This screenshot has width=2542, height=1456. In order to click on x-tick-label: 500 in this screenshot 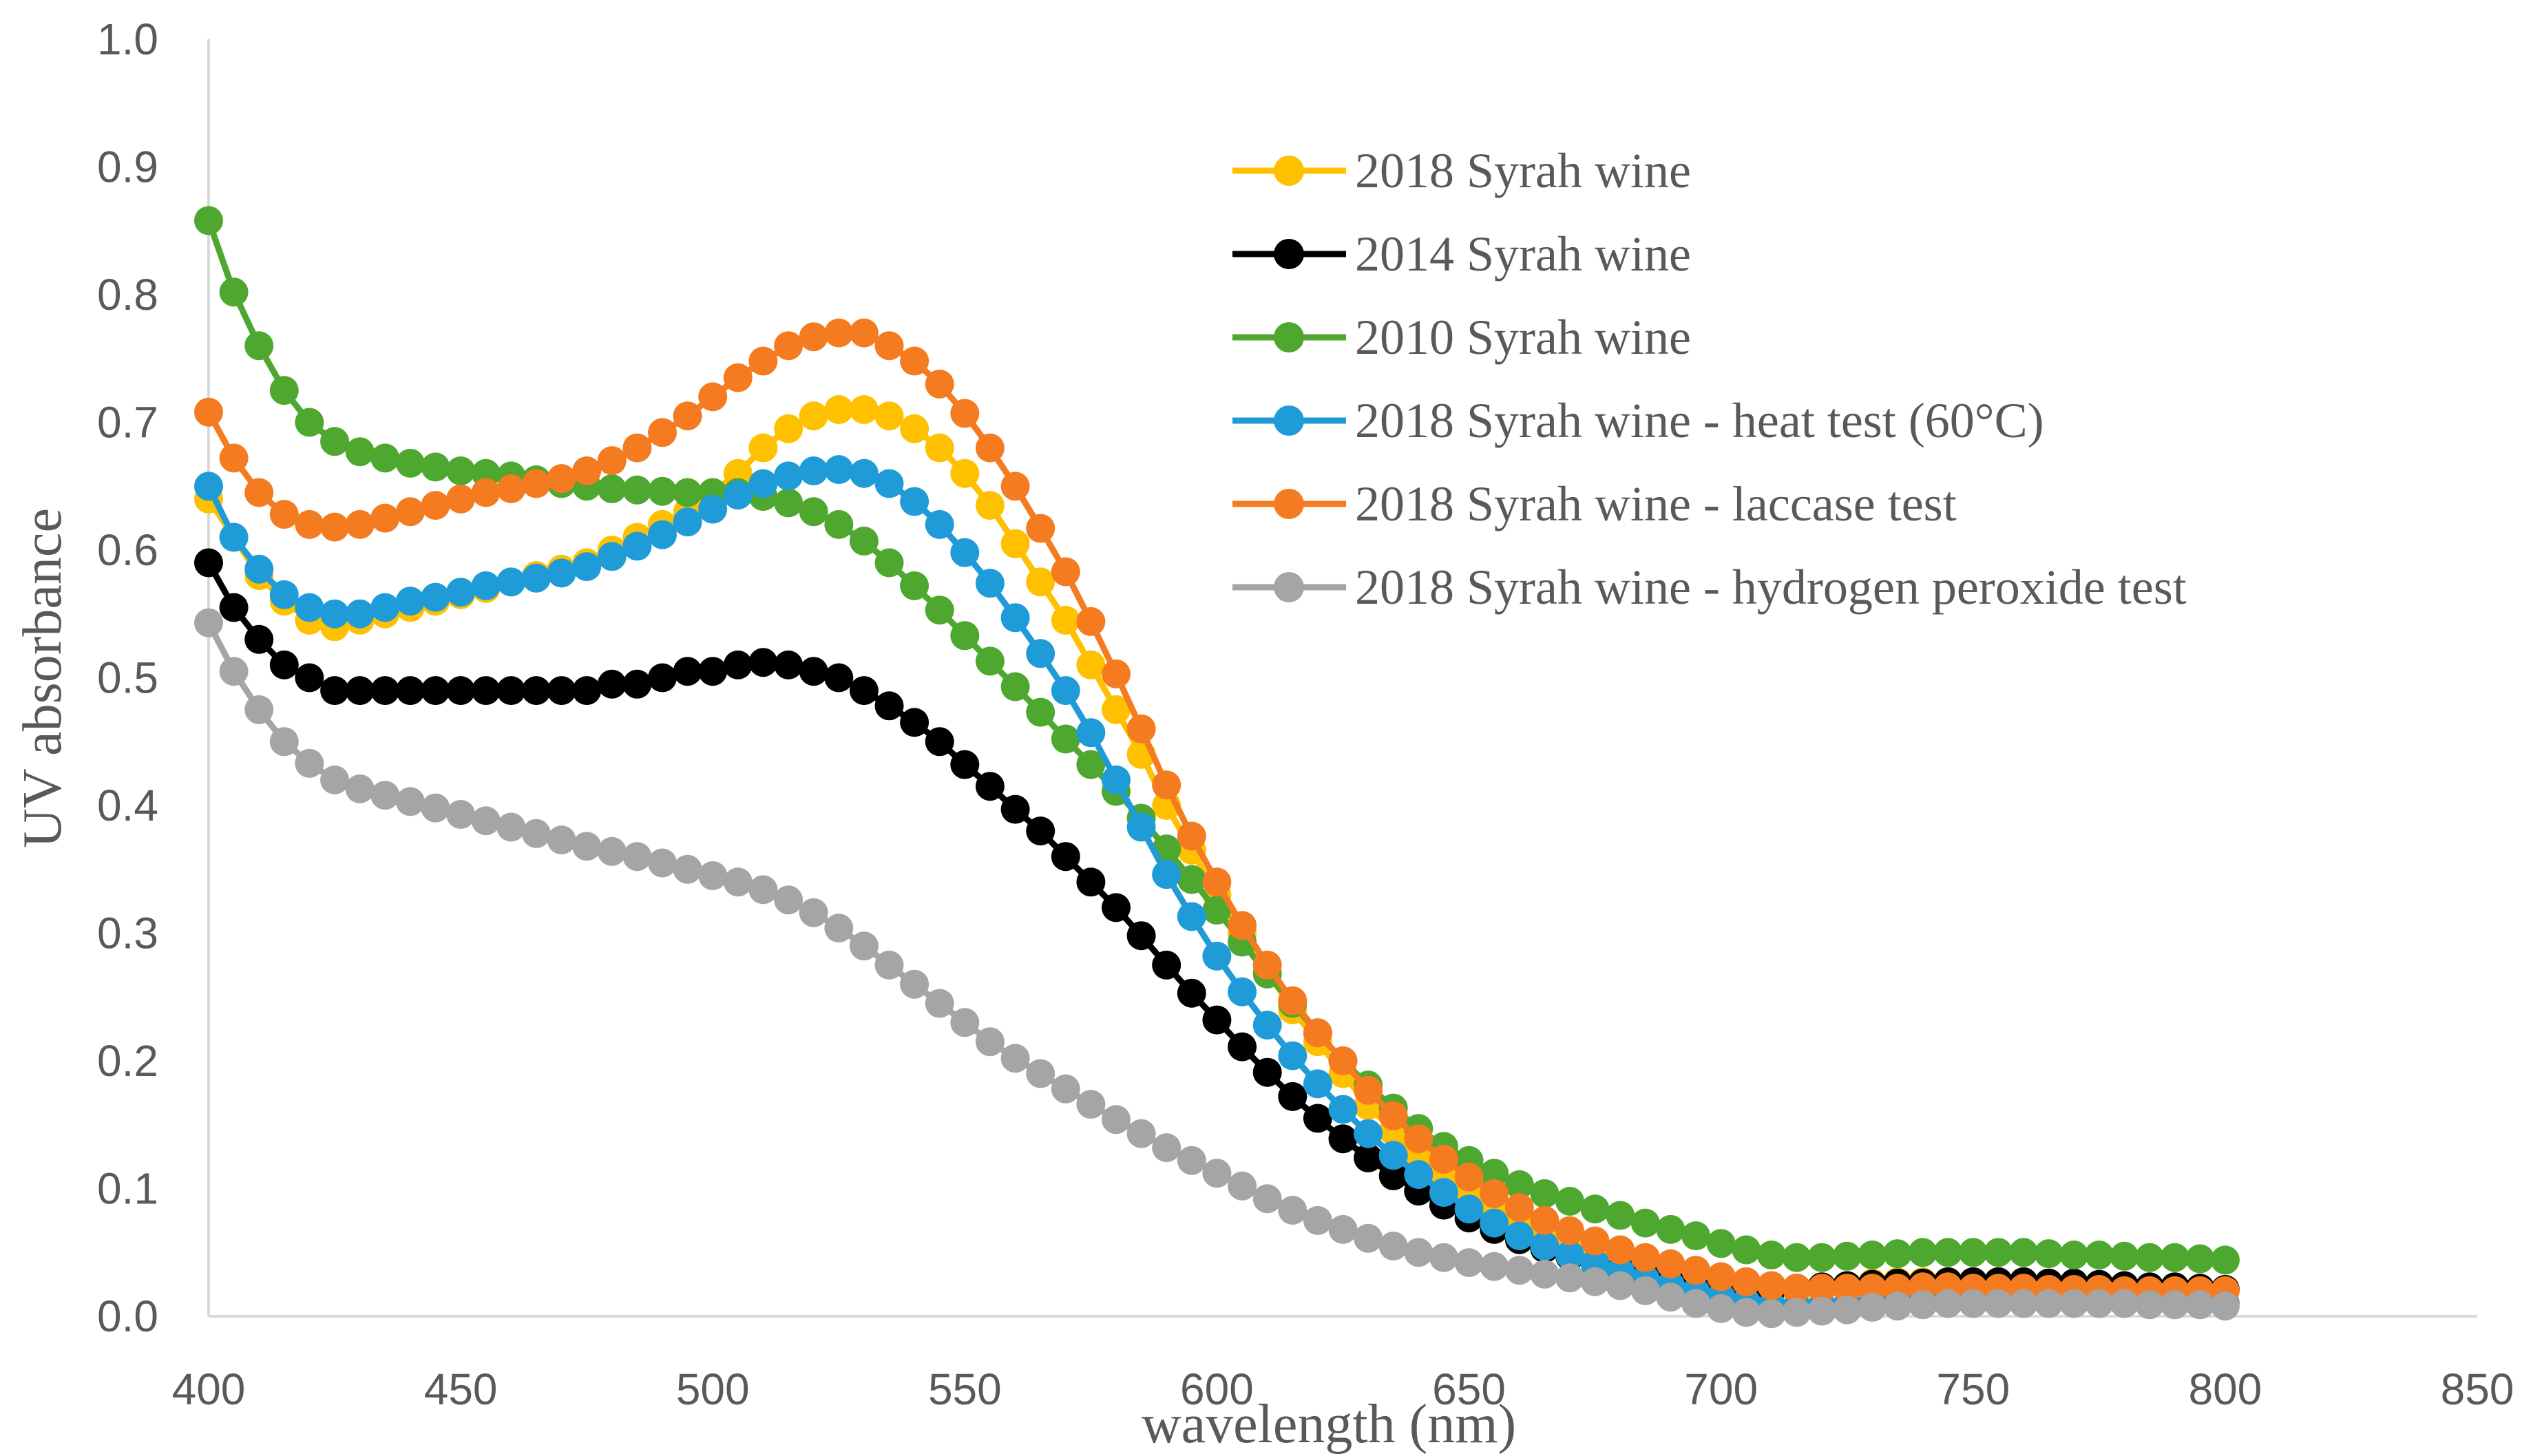, I will do `click(713, 1389)`.